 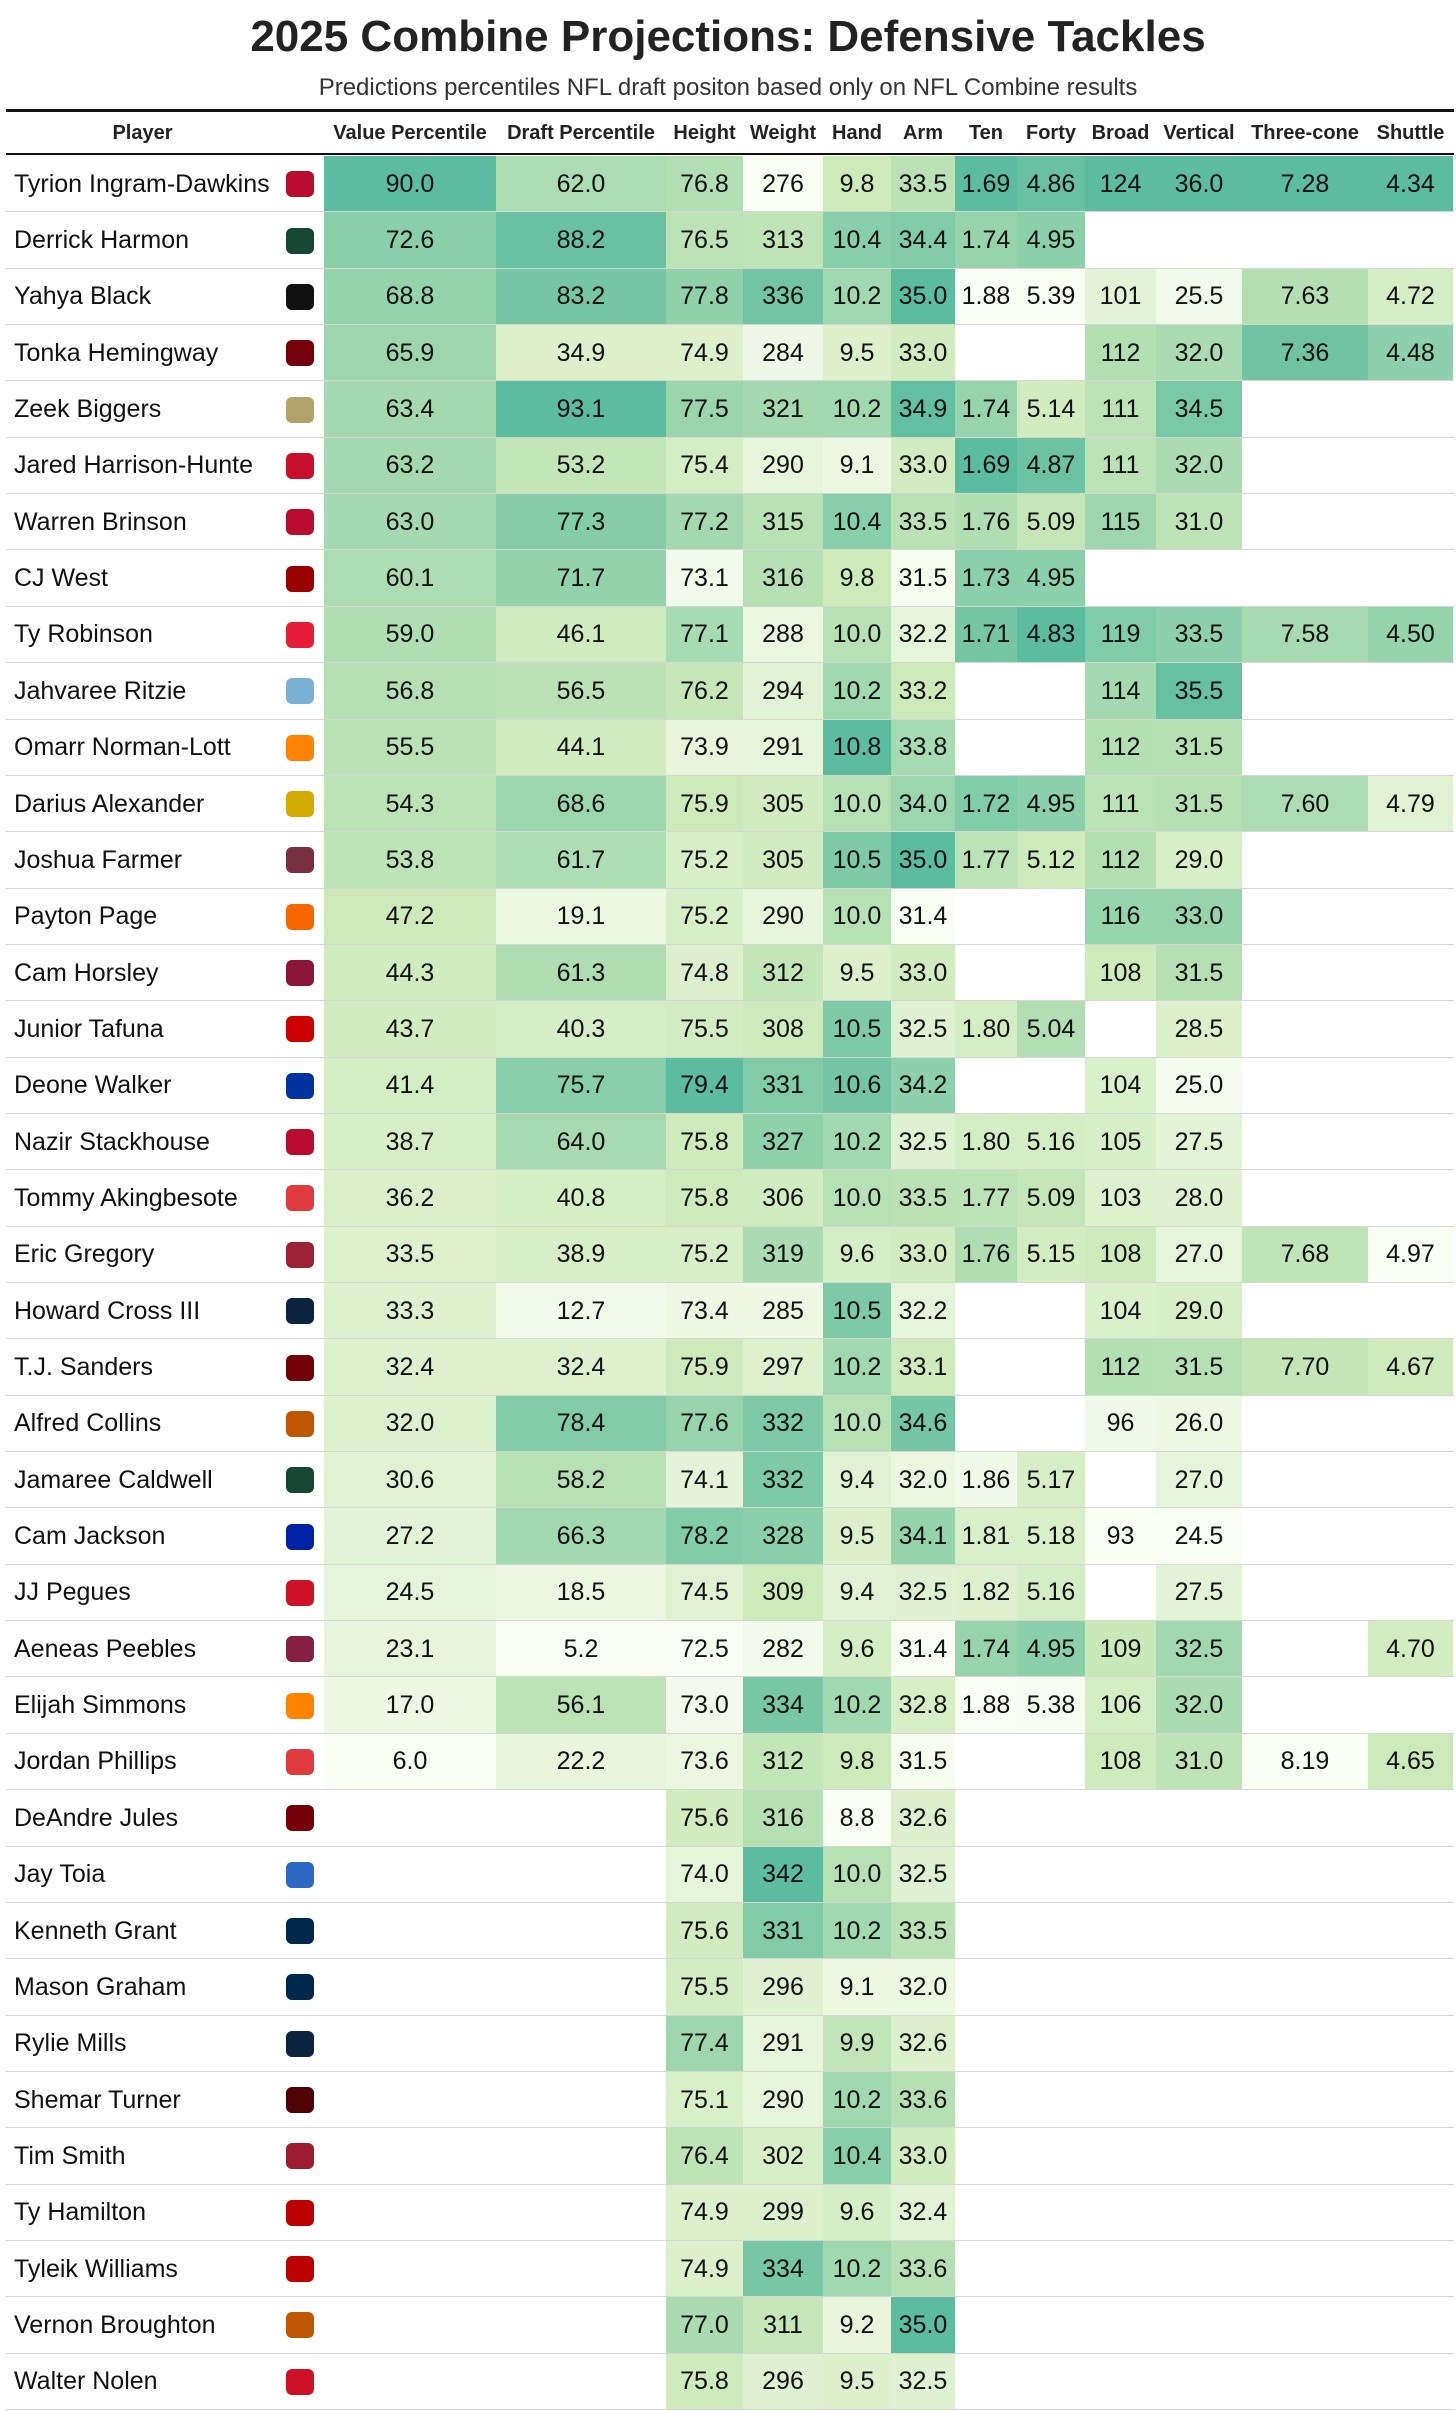 What do you see at coordinates (923, 2100) in the screenshot?
I see `stat-cell: 33.6` at bounding box center [923, 2100].